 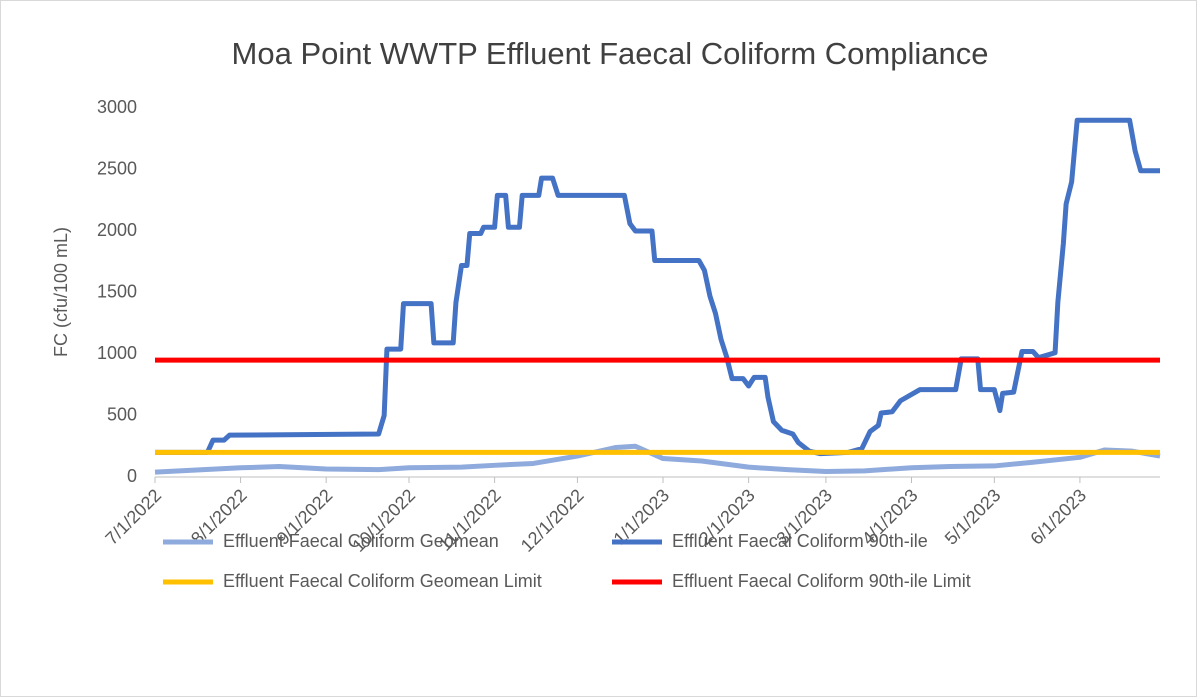 I want to click on y-tick-label: 0, so click(x=132, y=476).